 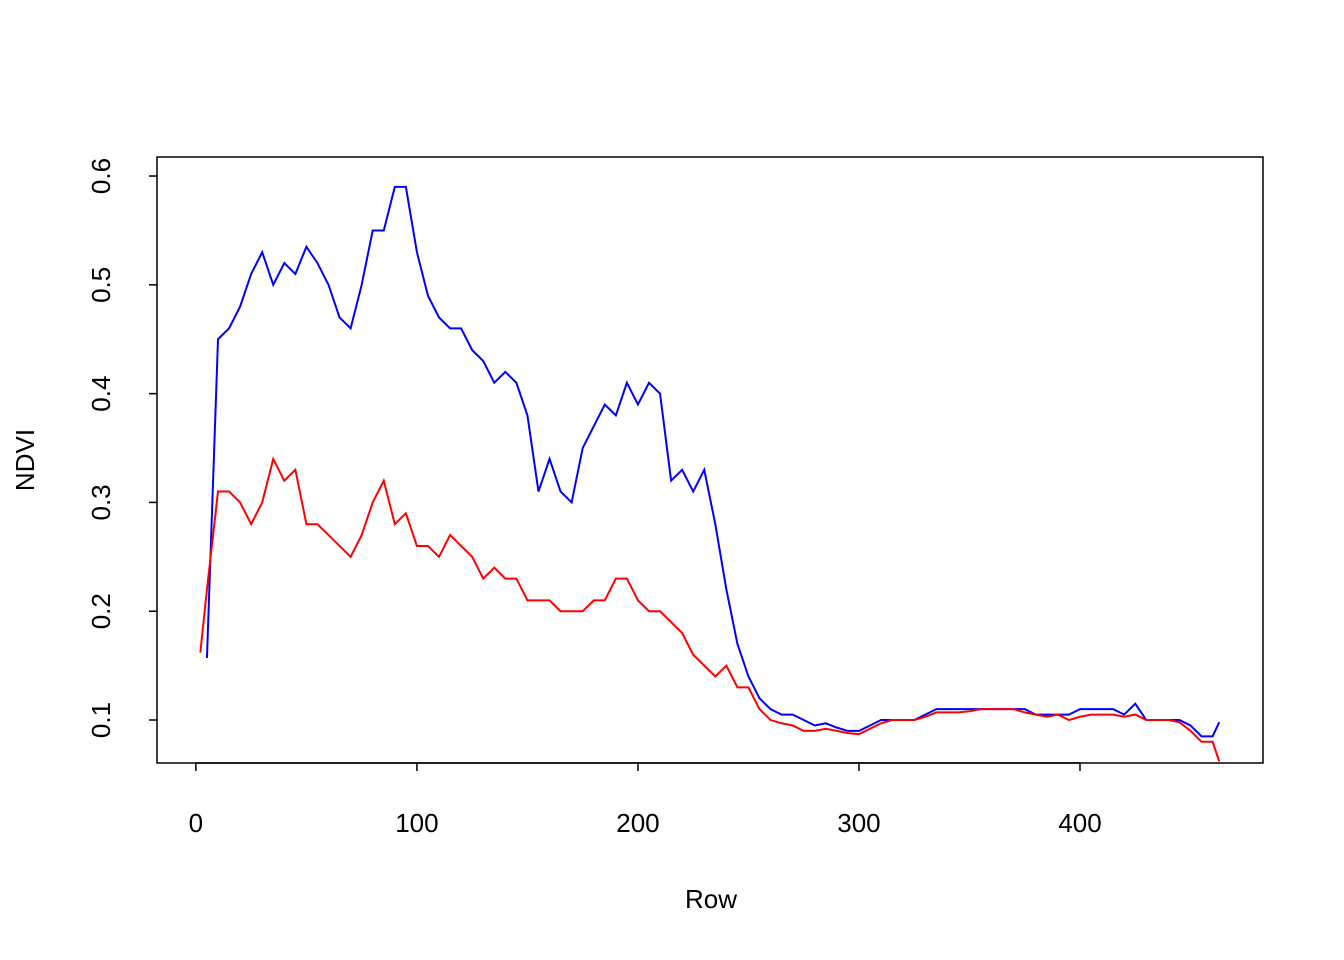 I want to click on x-tick-label: 0, so click(x=196, y=823).